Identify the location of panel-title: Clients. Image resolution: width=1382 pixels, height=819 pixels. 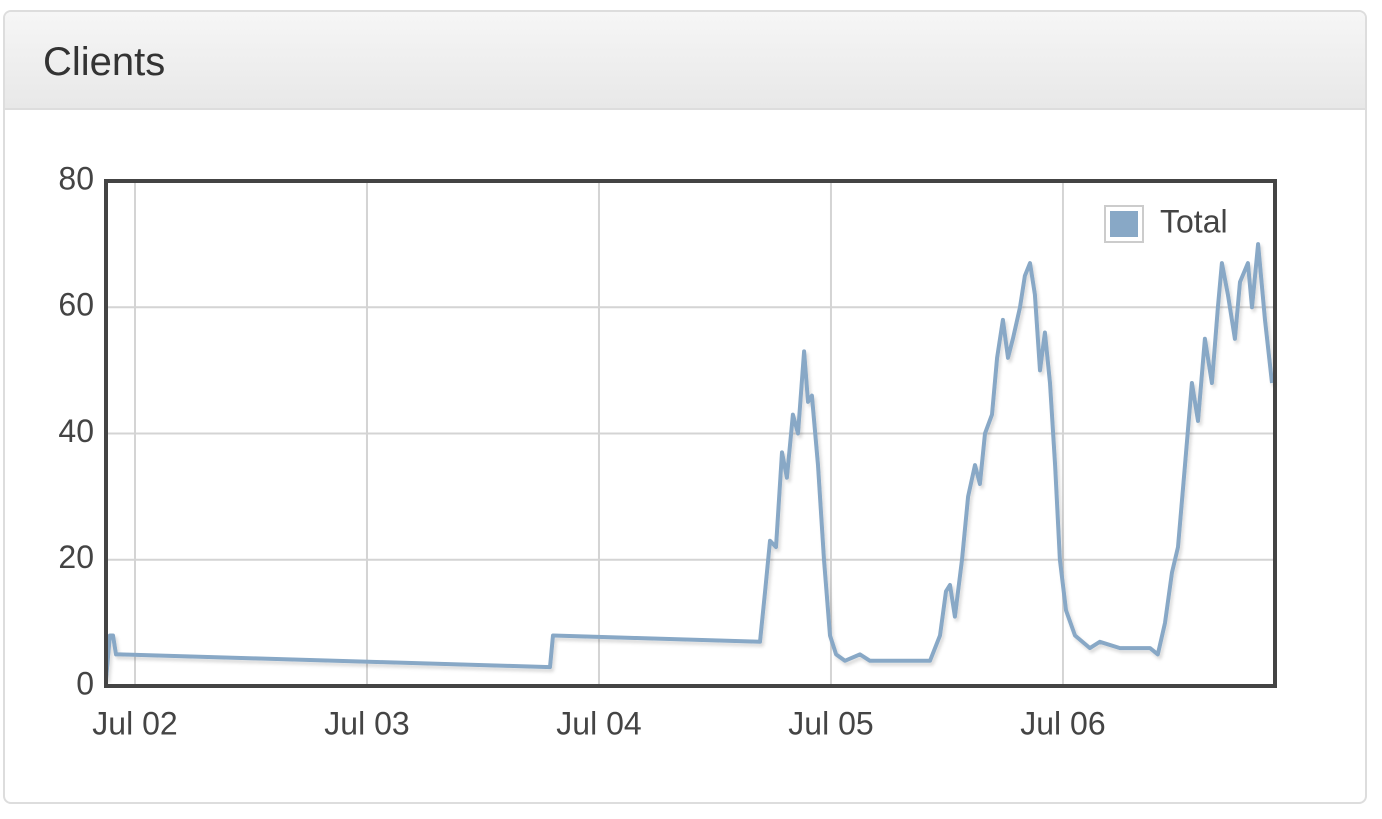
(104, 62).